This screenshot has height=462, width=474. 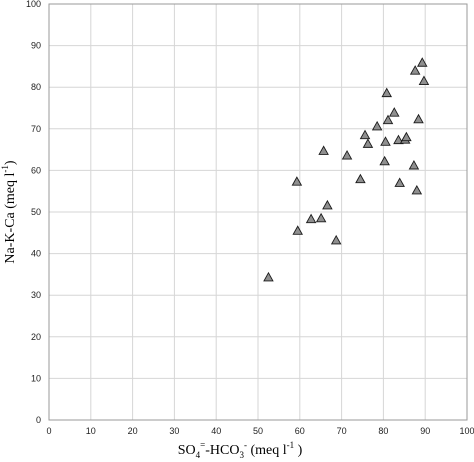 What do you see at coordinates (383, 431) in the screenshot?
I see `x-tick-label: 80` at bounding box center [383, 431].